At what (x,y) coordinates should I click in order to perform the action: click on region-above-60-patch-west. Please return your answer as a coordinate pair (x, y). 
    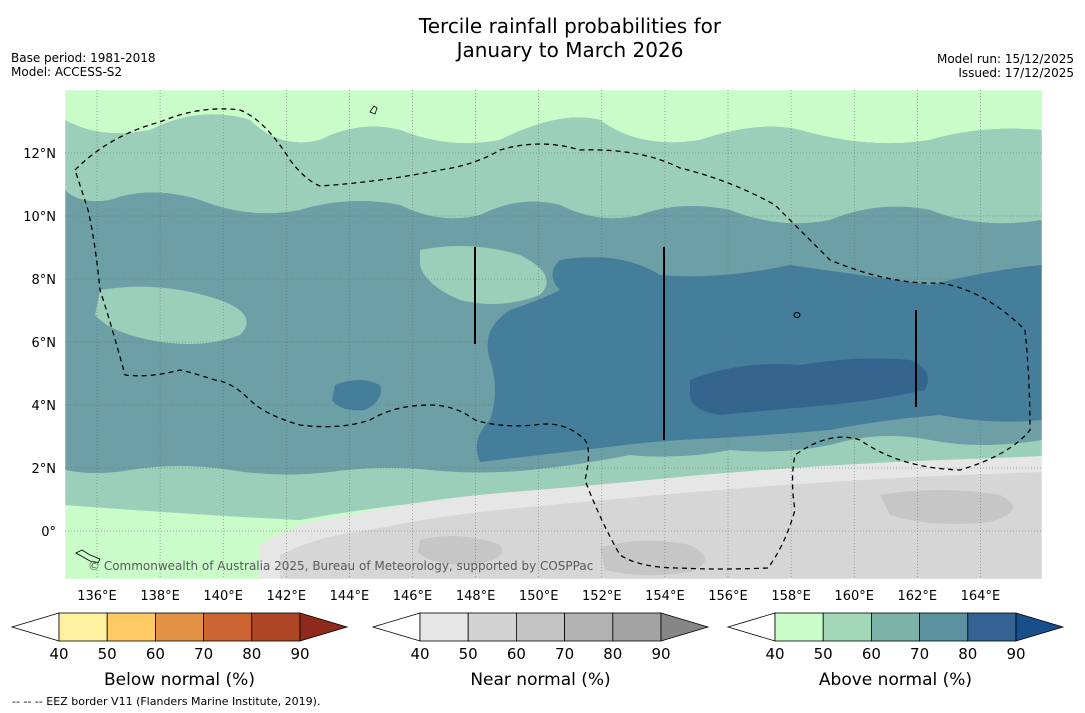
    Looking at the image, I should click on (171, 315).